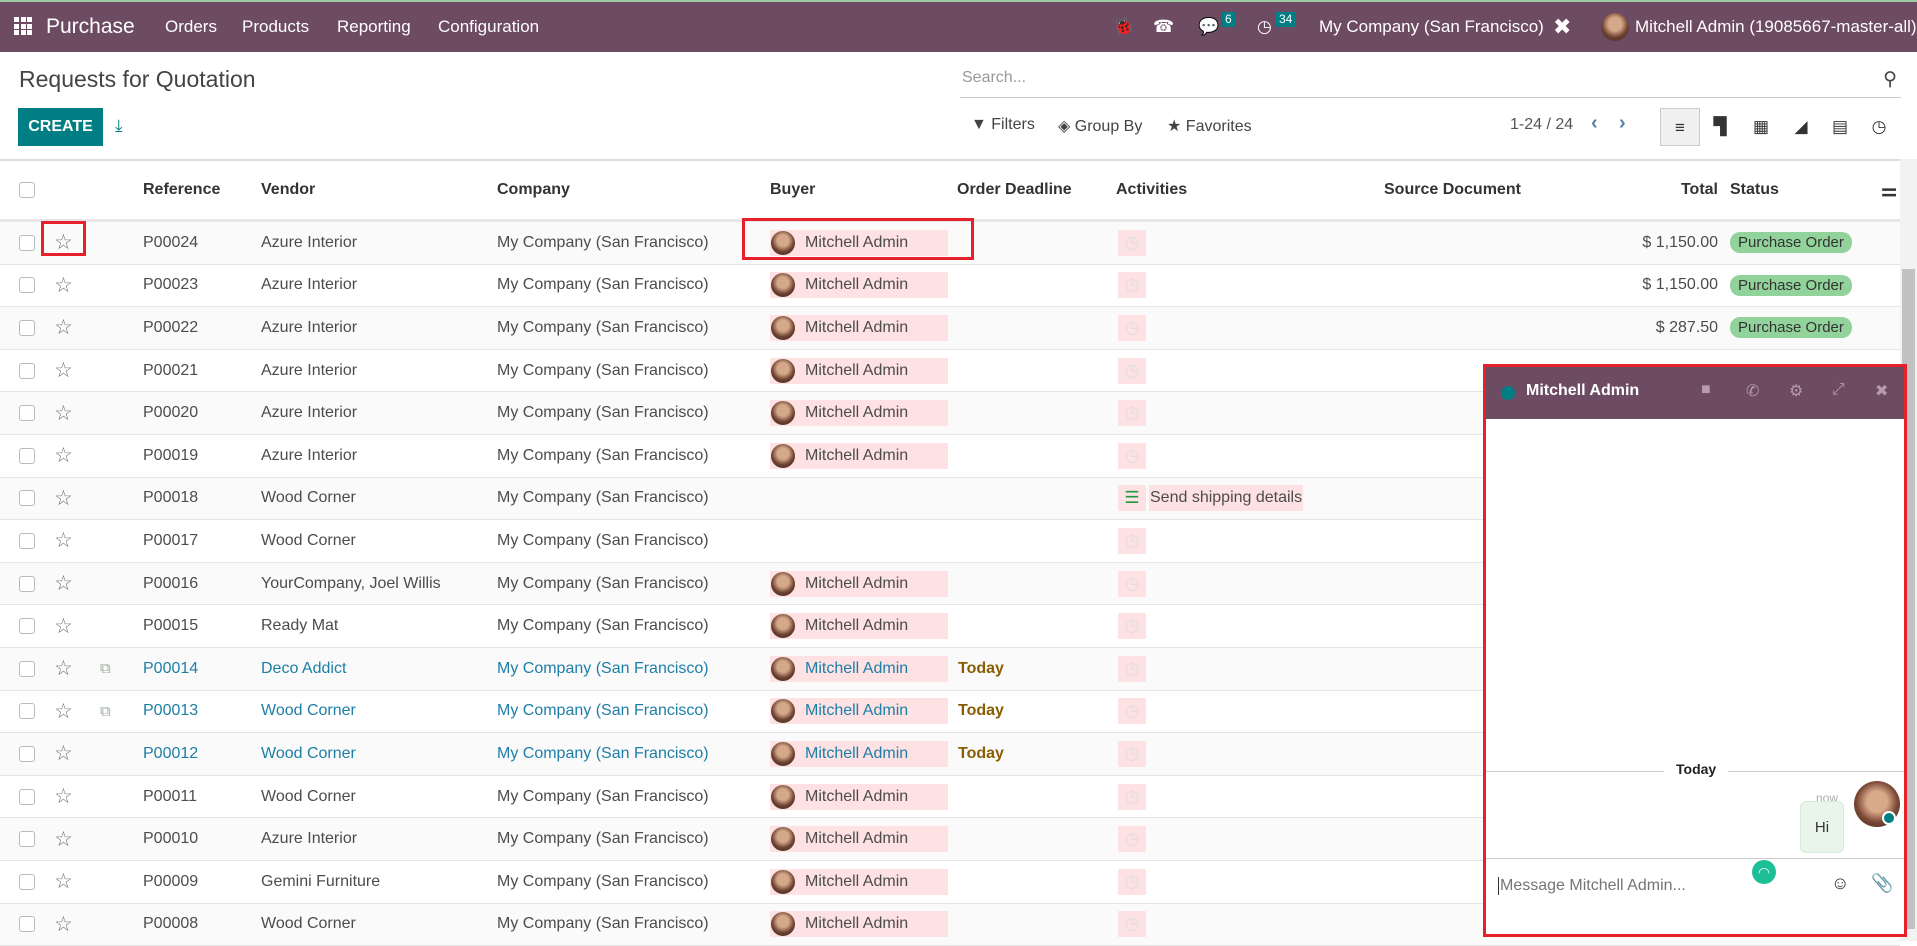 The height and width of the screenshot is (946, 1917). I want to click on col-buyer: Buyer, so click(792, 190).